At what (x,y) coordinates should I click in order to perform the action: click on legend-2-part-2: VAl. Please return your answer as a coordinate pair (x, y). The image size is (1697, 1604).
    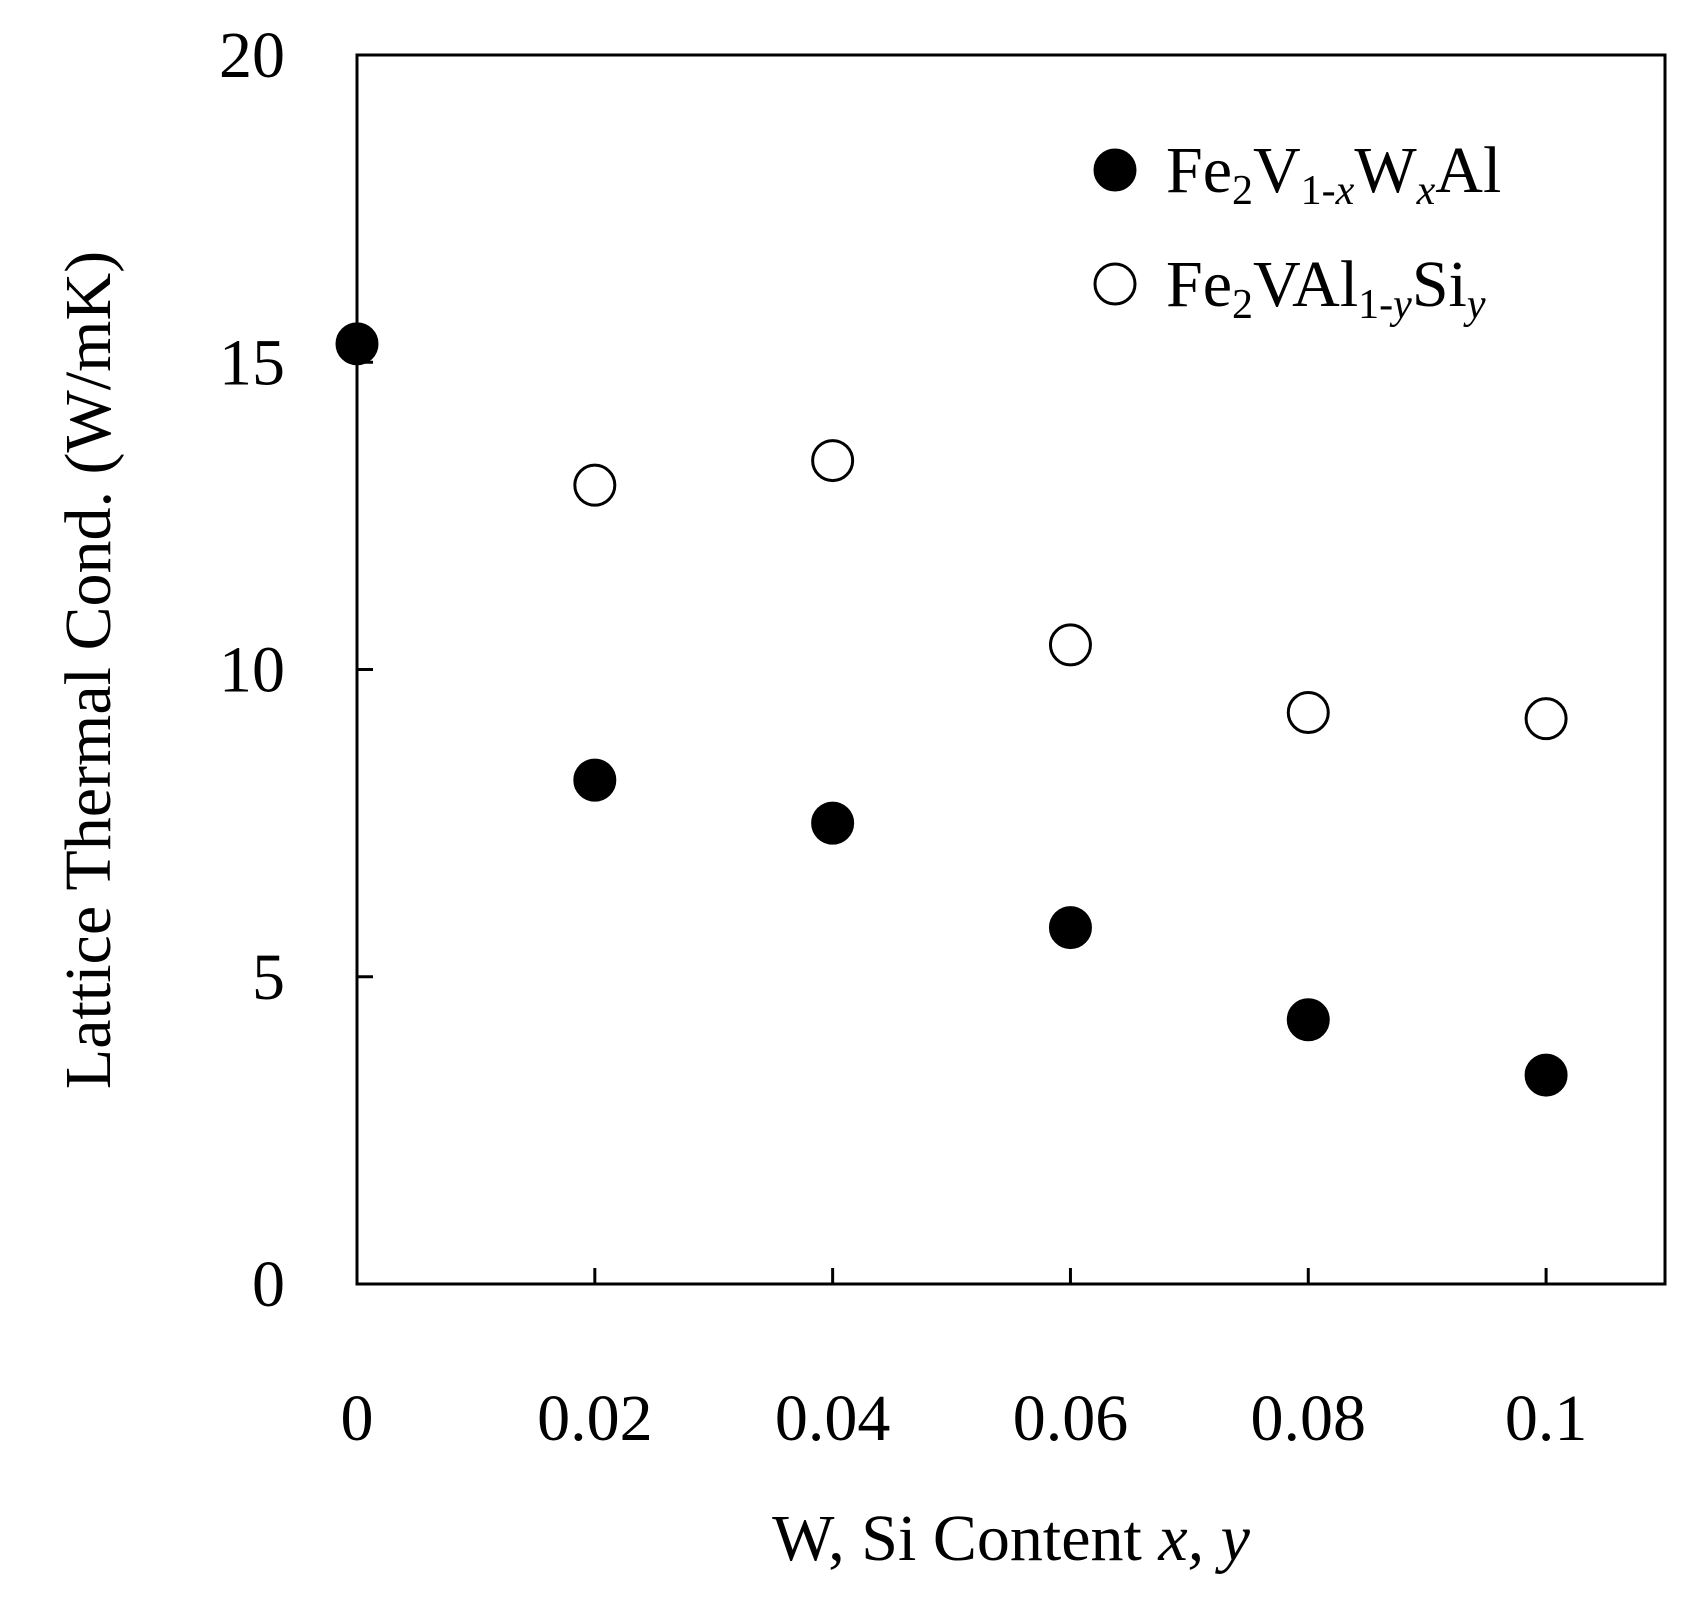
    Looking at the image, I should click on (1305, 284).